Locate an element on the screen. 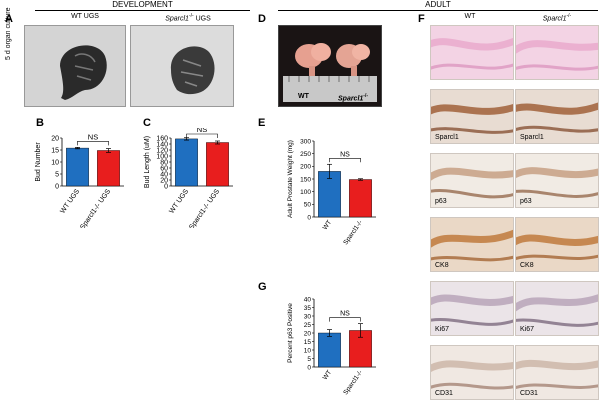  histology-ko-label: Sparcl1-/- is located at coordinates (557, 17).